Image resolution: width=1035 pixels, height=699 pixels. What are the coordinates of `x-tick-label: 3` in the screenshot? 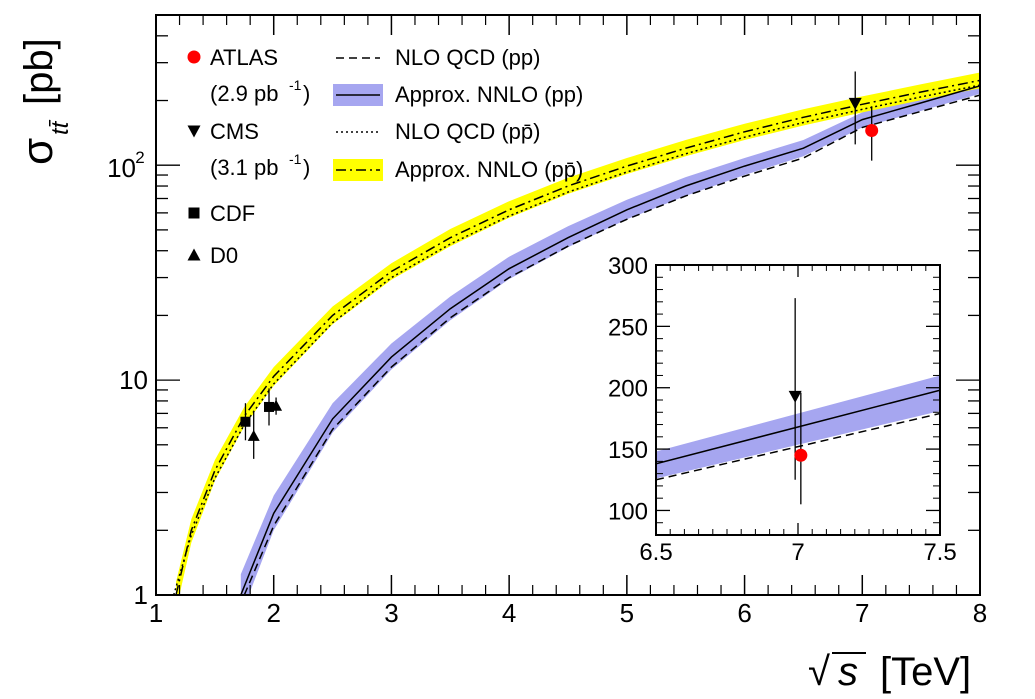 It's located at (391, 613).